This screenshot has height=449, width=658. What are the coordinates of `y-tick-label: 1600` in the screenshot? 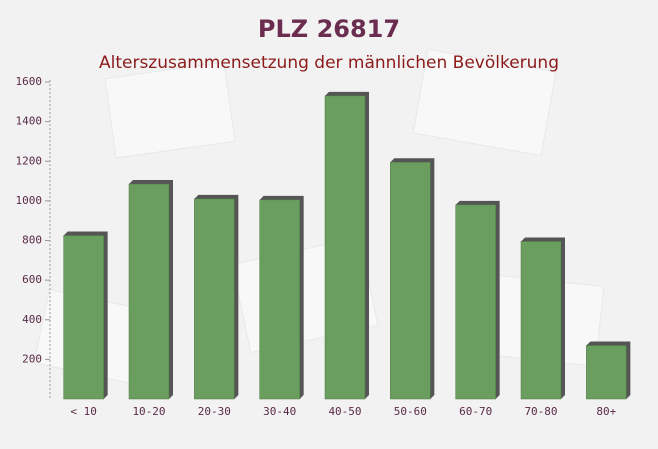 It's located at (29, 81).